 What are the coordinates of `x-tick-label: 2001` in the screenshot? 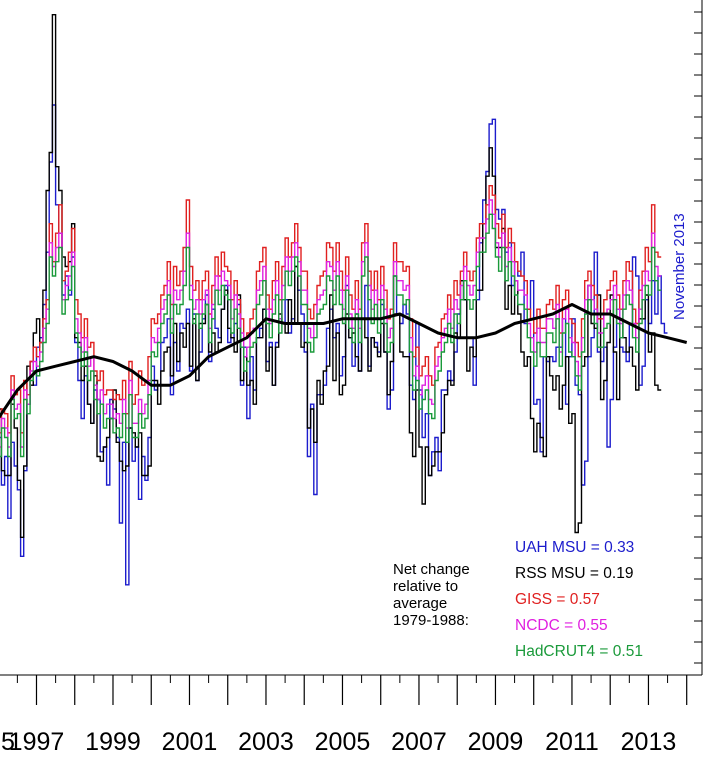 It's located at (190, 742).